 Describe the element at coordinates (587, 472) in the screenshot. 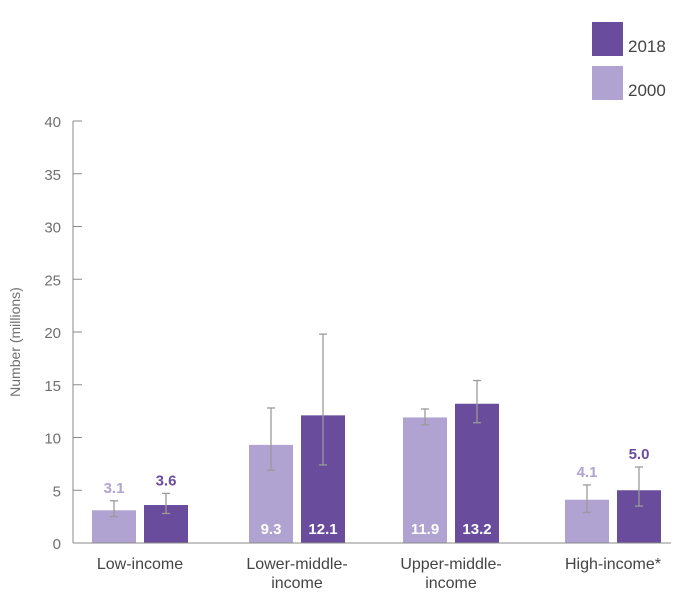

I see `data-label-2000-3: 4.1` at that location.